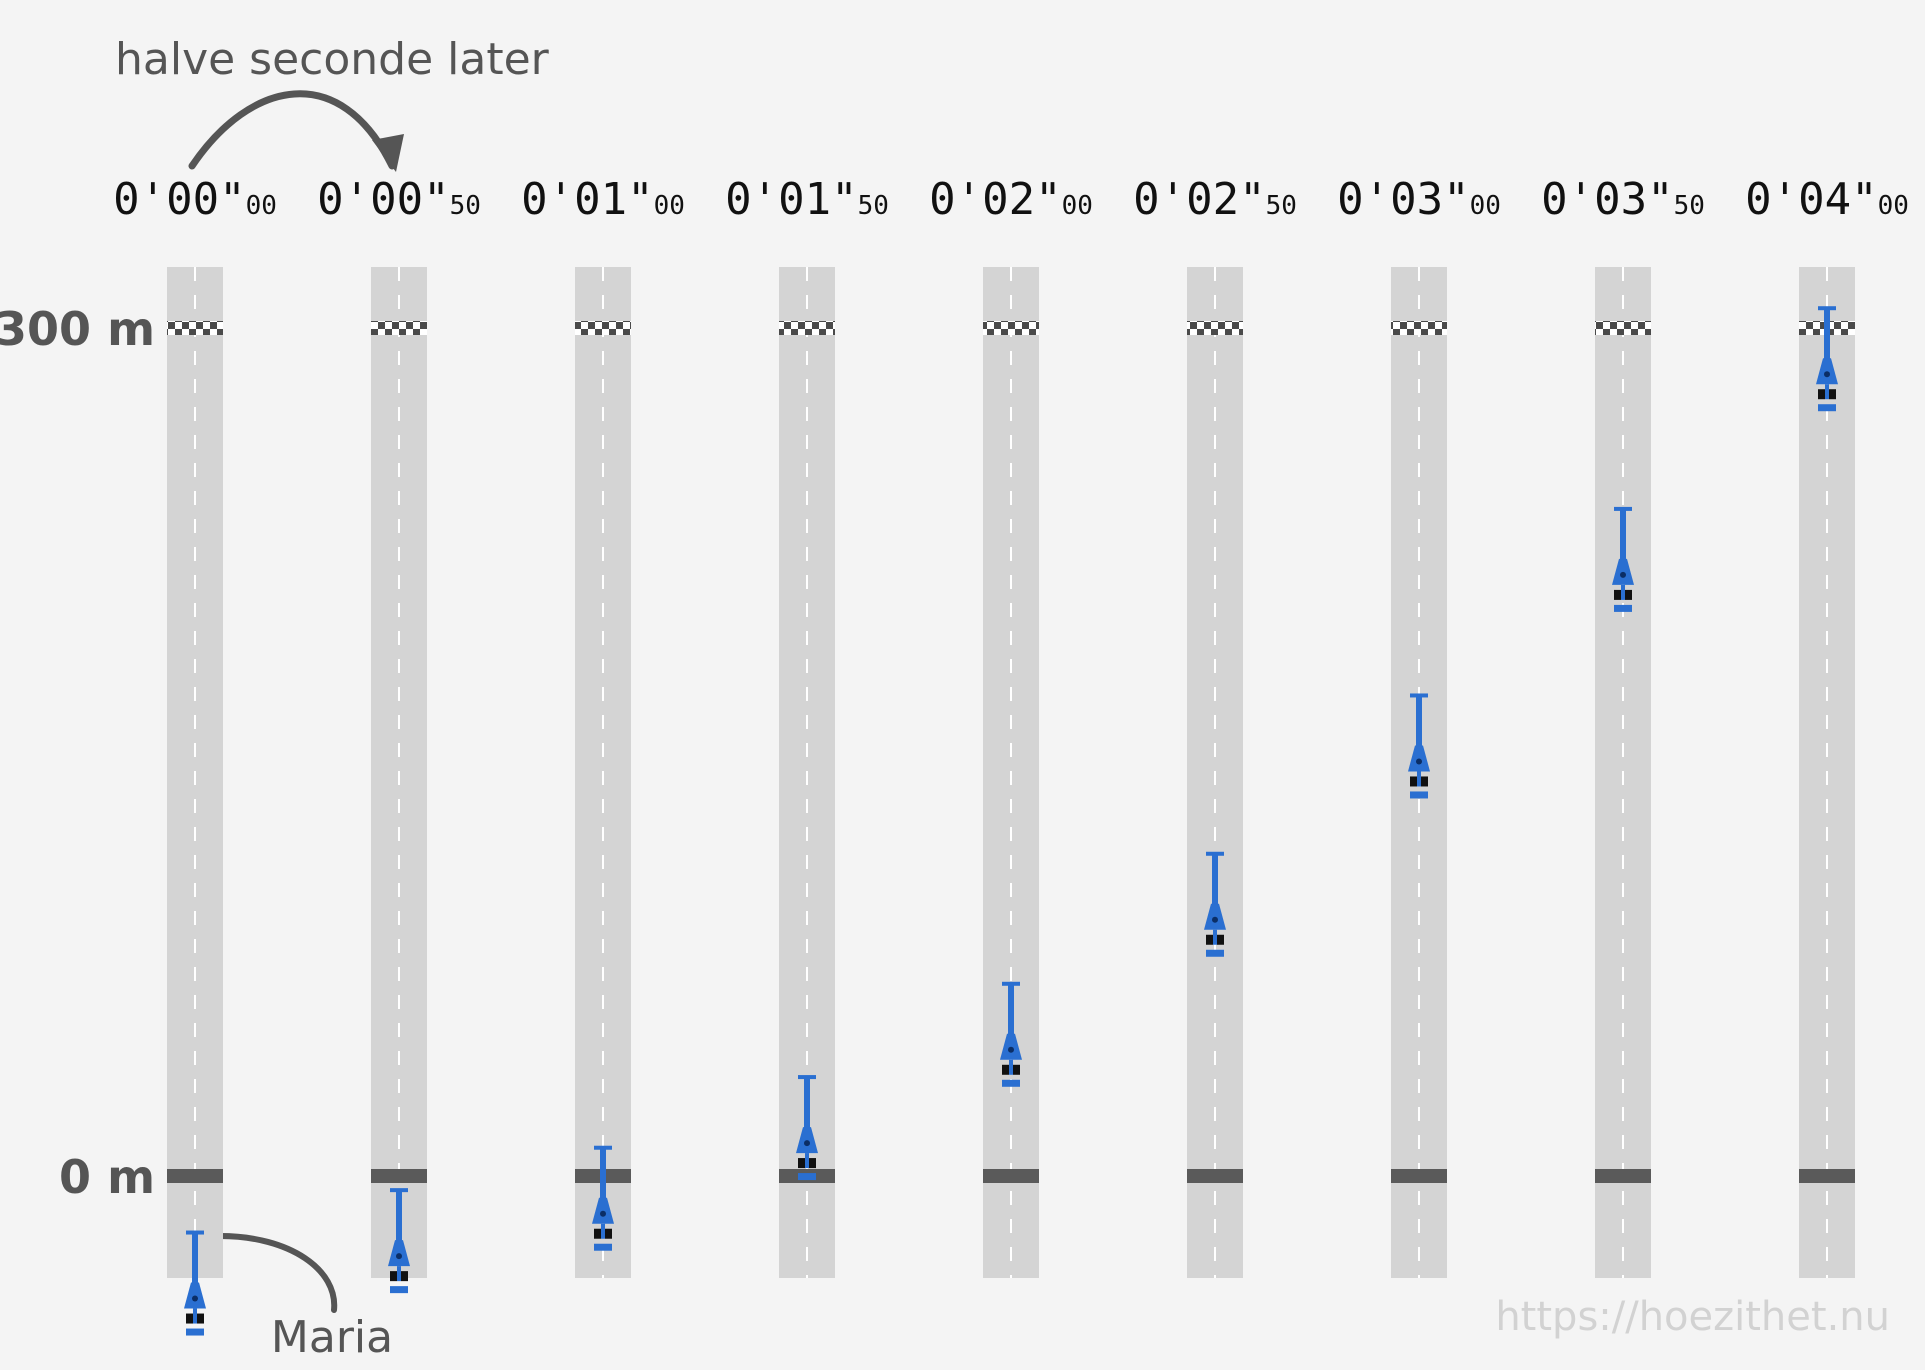  What do you see at coordinates (332, 59) in the screenshot?
I see `half-second-annotation: halve seconde later` at bounding box center [332, 59].